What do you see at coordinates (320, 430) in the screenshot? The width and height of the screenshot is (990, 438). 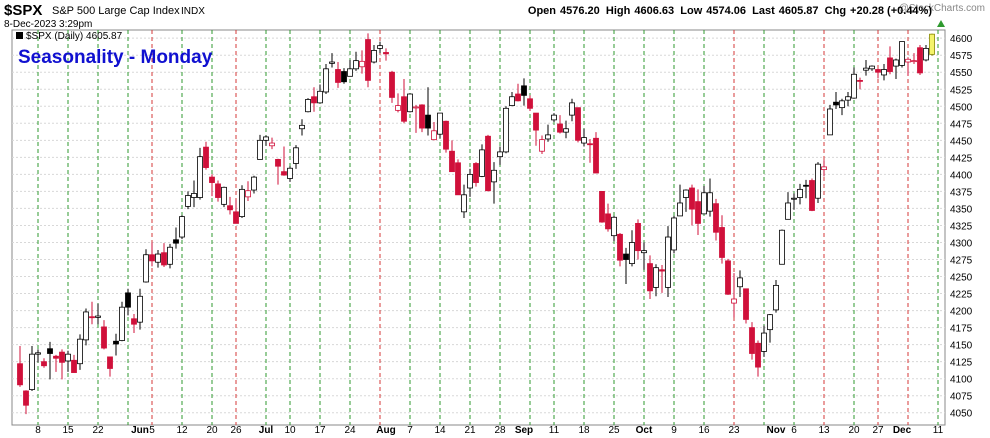 I see `x-tick-label: 17` at bounding box center [320, 430].